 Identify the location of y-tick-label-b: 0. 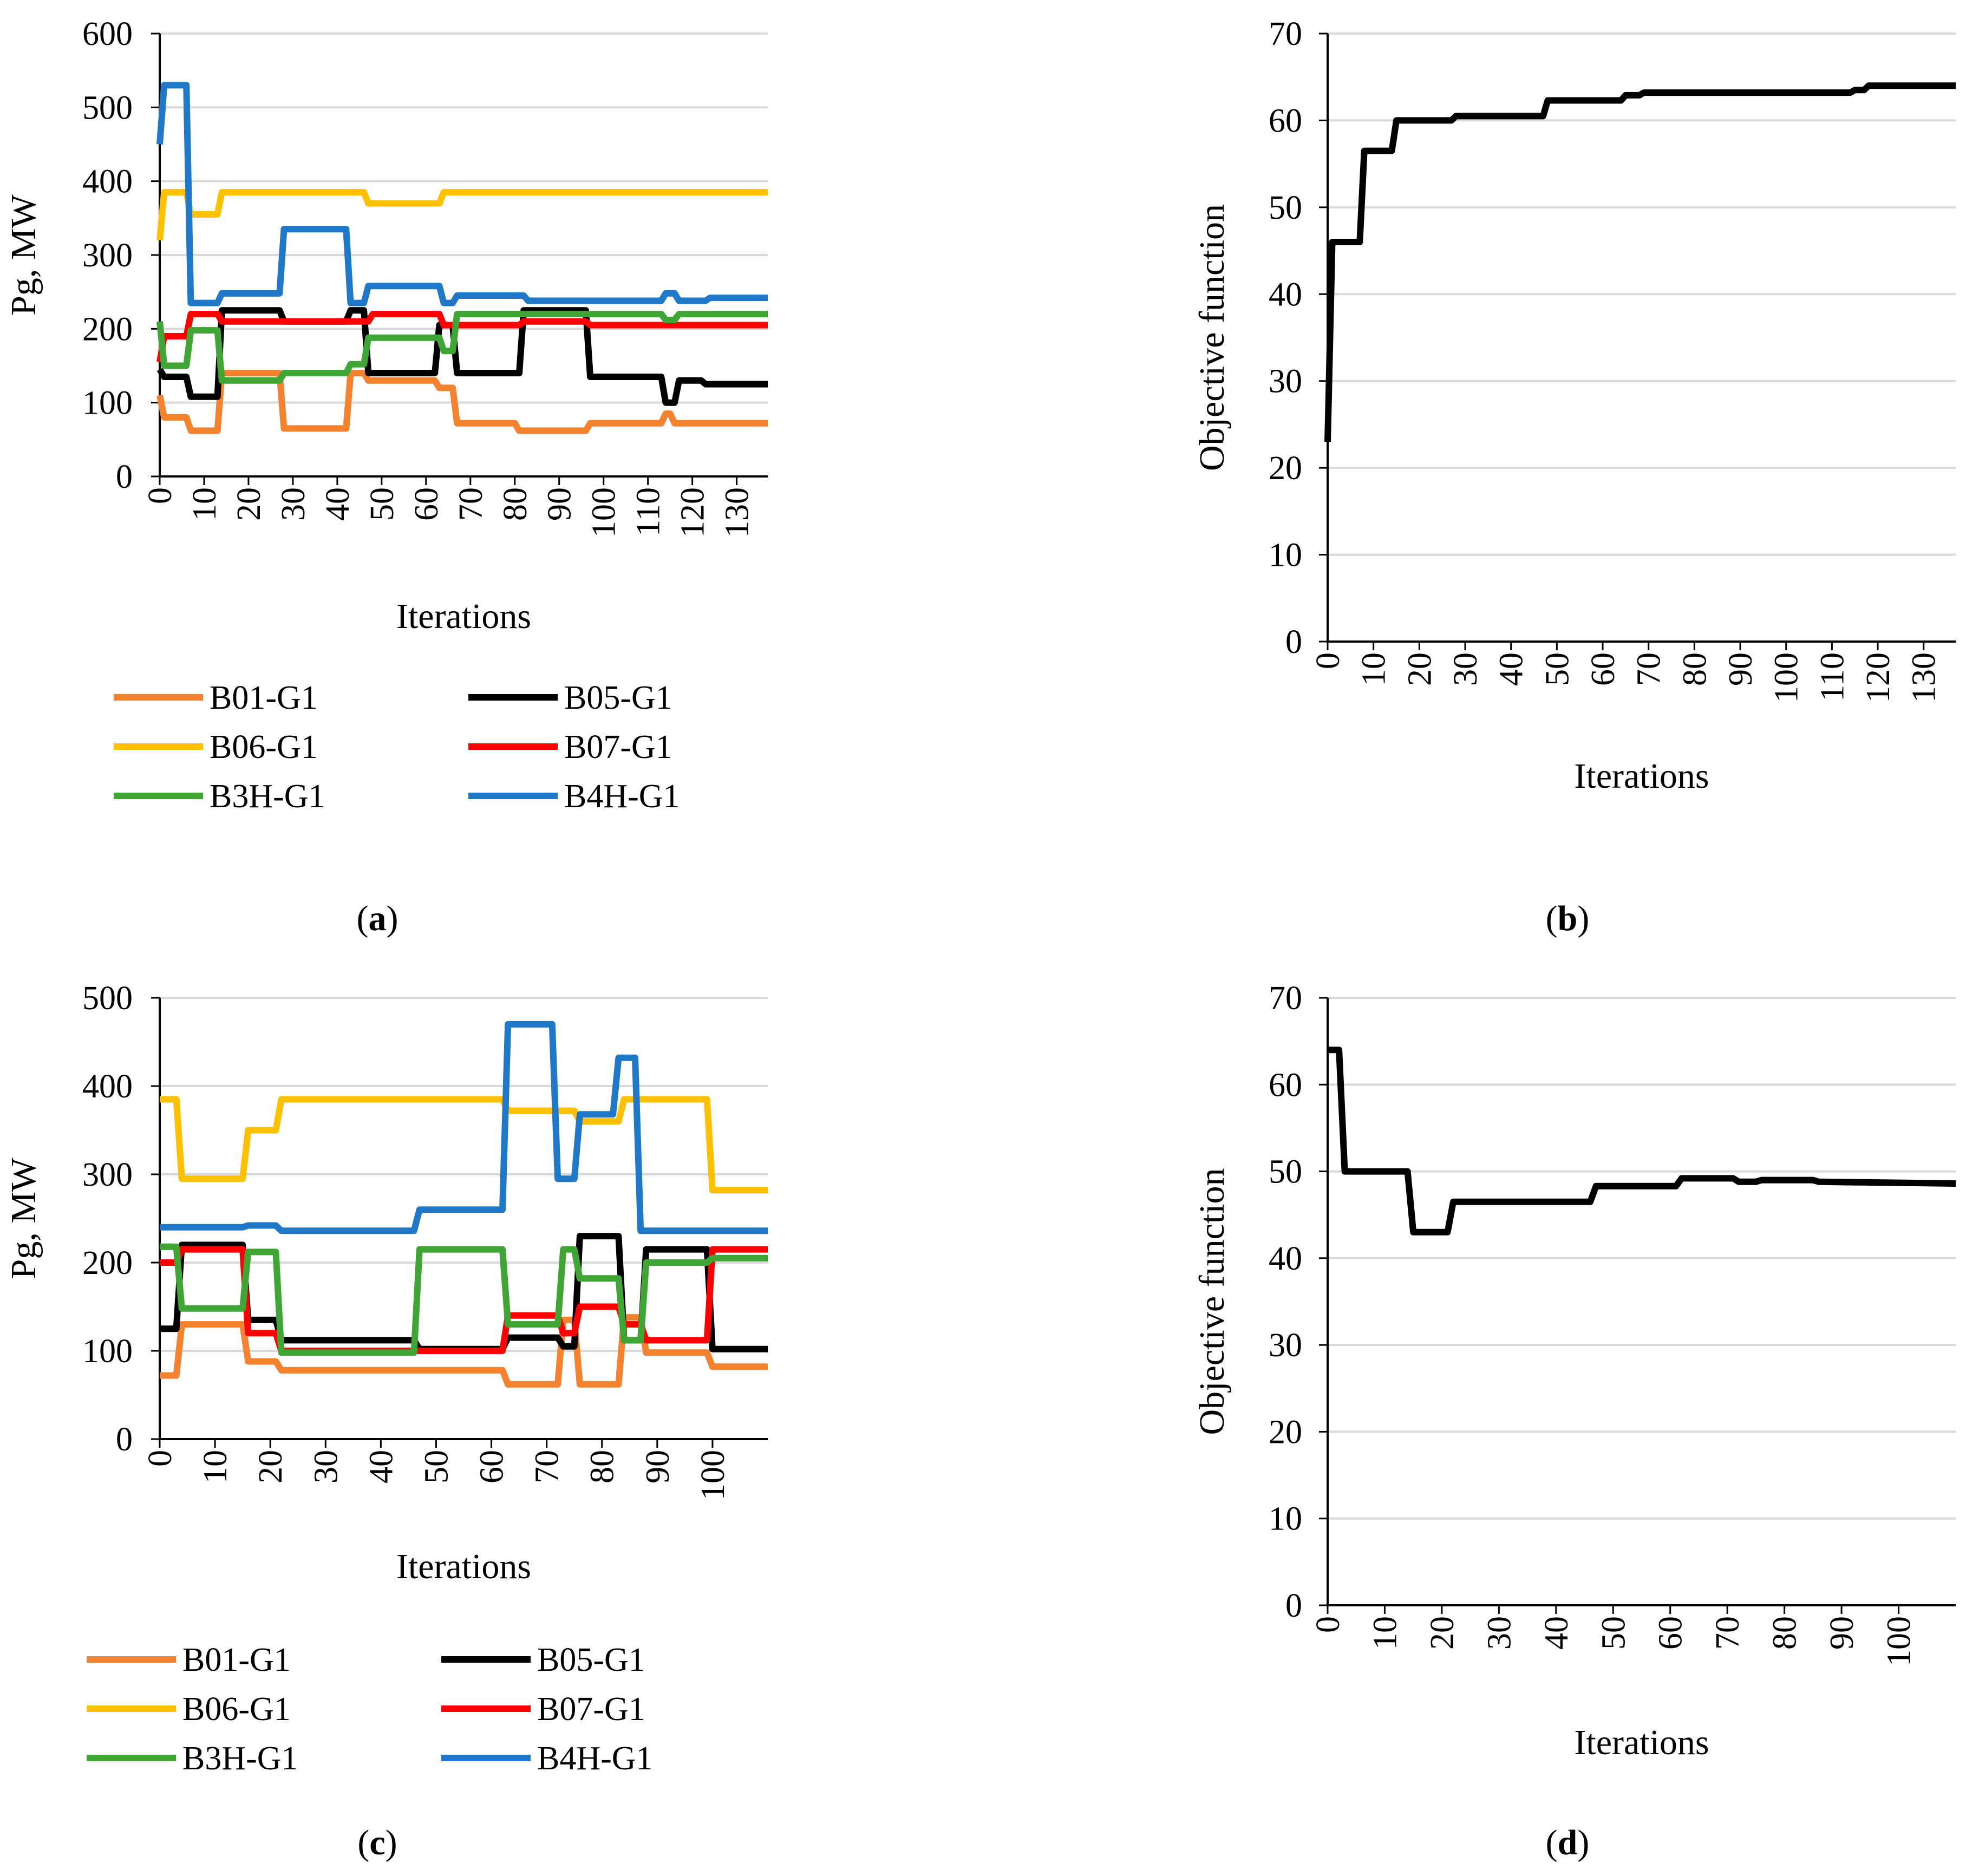
(1293, 642).